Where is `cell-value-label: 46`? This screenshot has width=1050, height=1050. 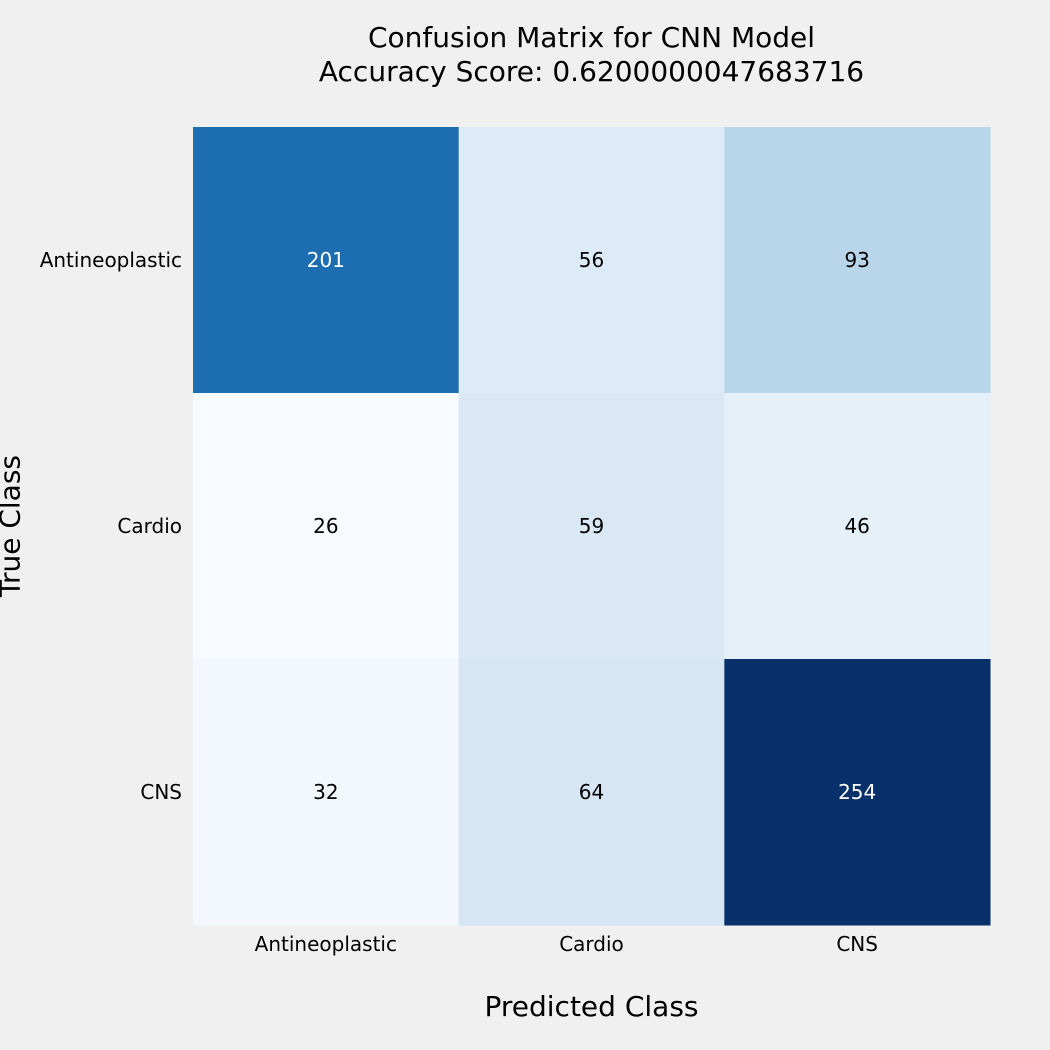
cell-value-label: 46 is located at coordinates (856, 526).